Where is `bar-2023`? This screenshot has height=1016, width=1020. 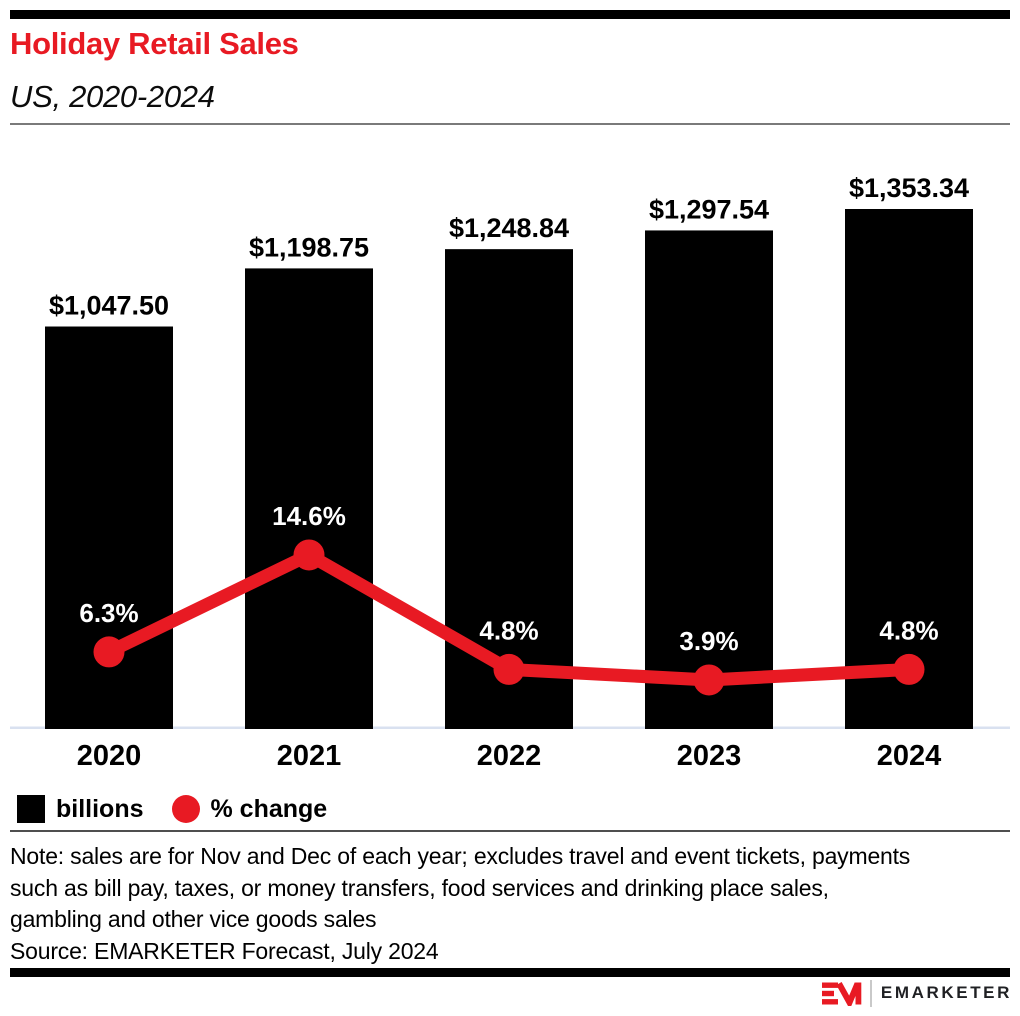 bar-2023 is located at coordinates (709, 479).